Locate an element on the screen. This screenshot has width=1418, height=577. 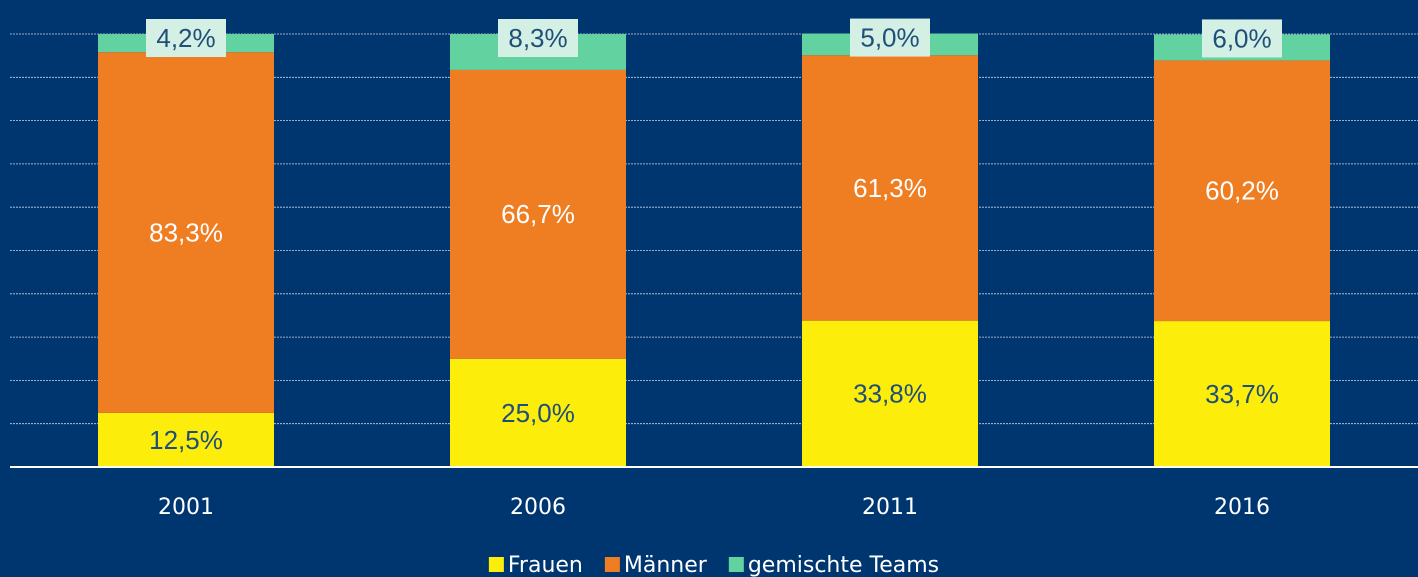
data-label: 60,2% is located at coordinates (1242, 191).